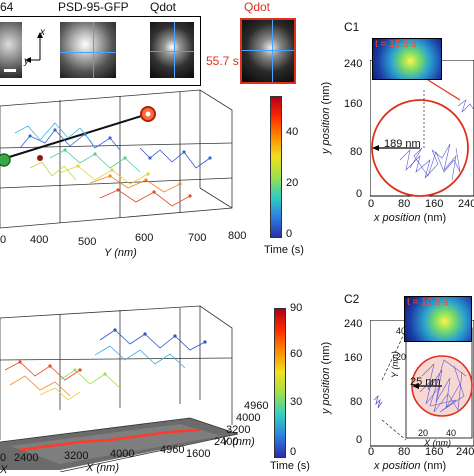  What do you see at coordinates (163, 7) in the screenshot?
I see `strip-label-qdot: Qdot` at bounding box center [163, 7].